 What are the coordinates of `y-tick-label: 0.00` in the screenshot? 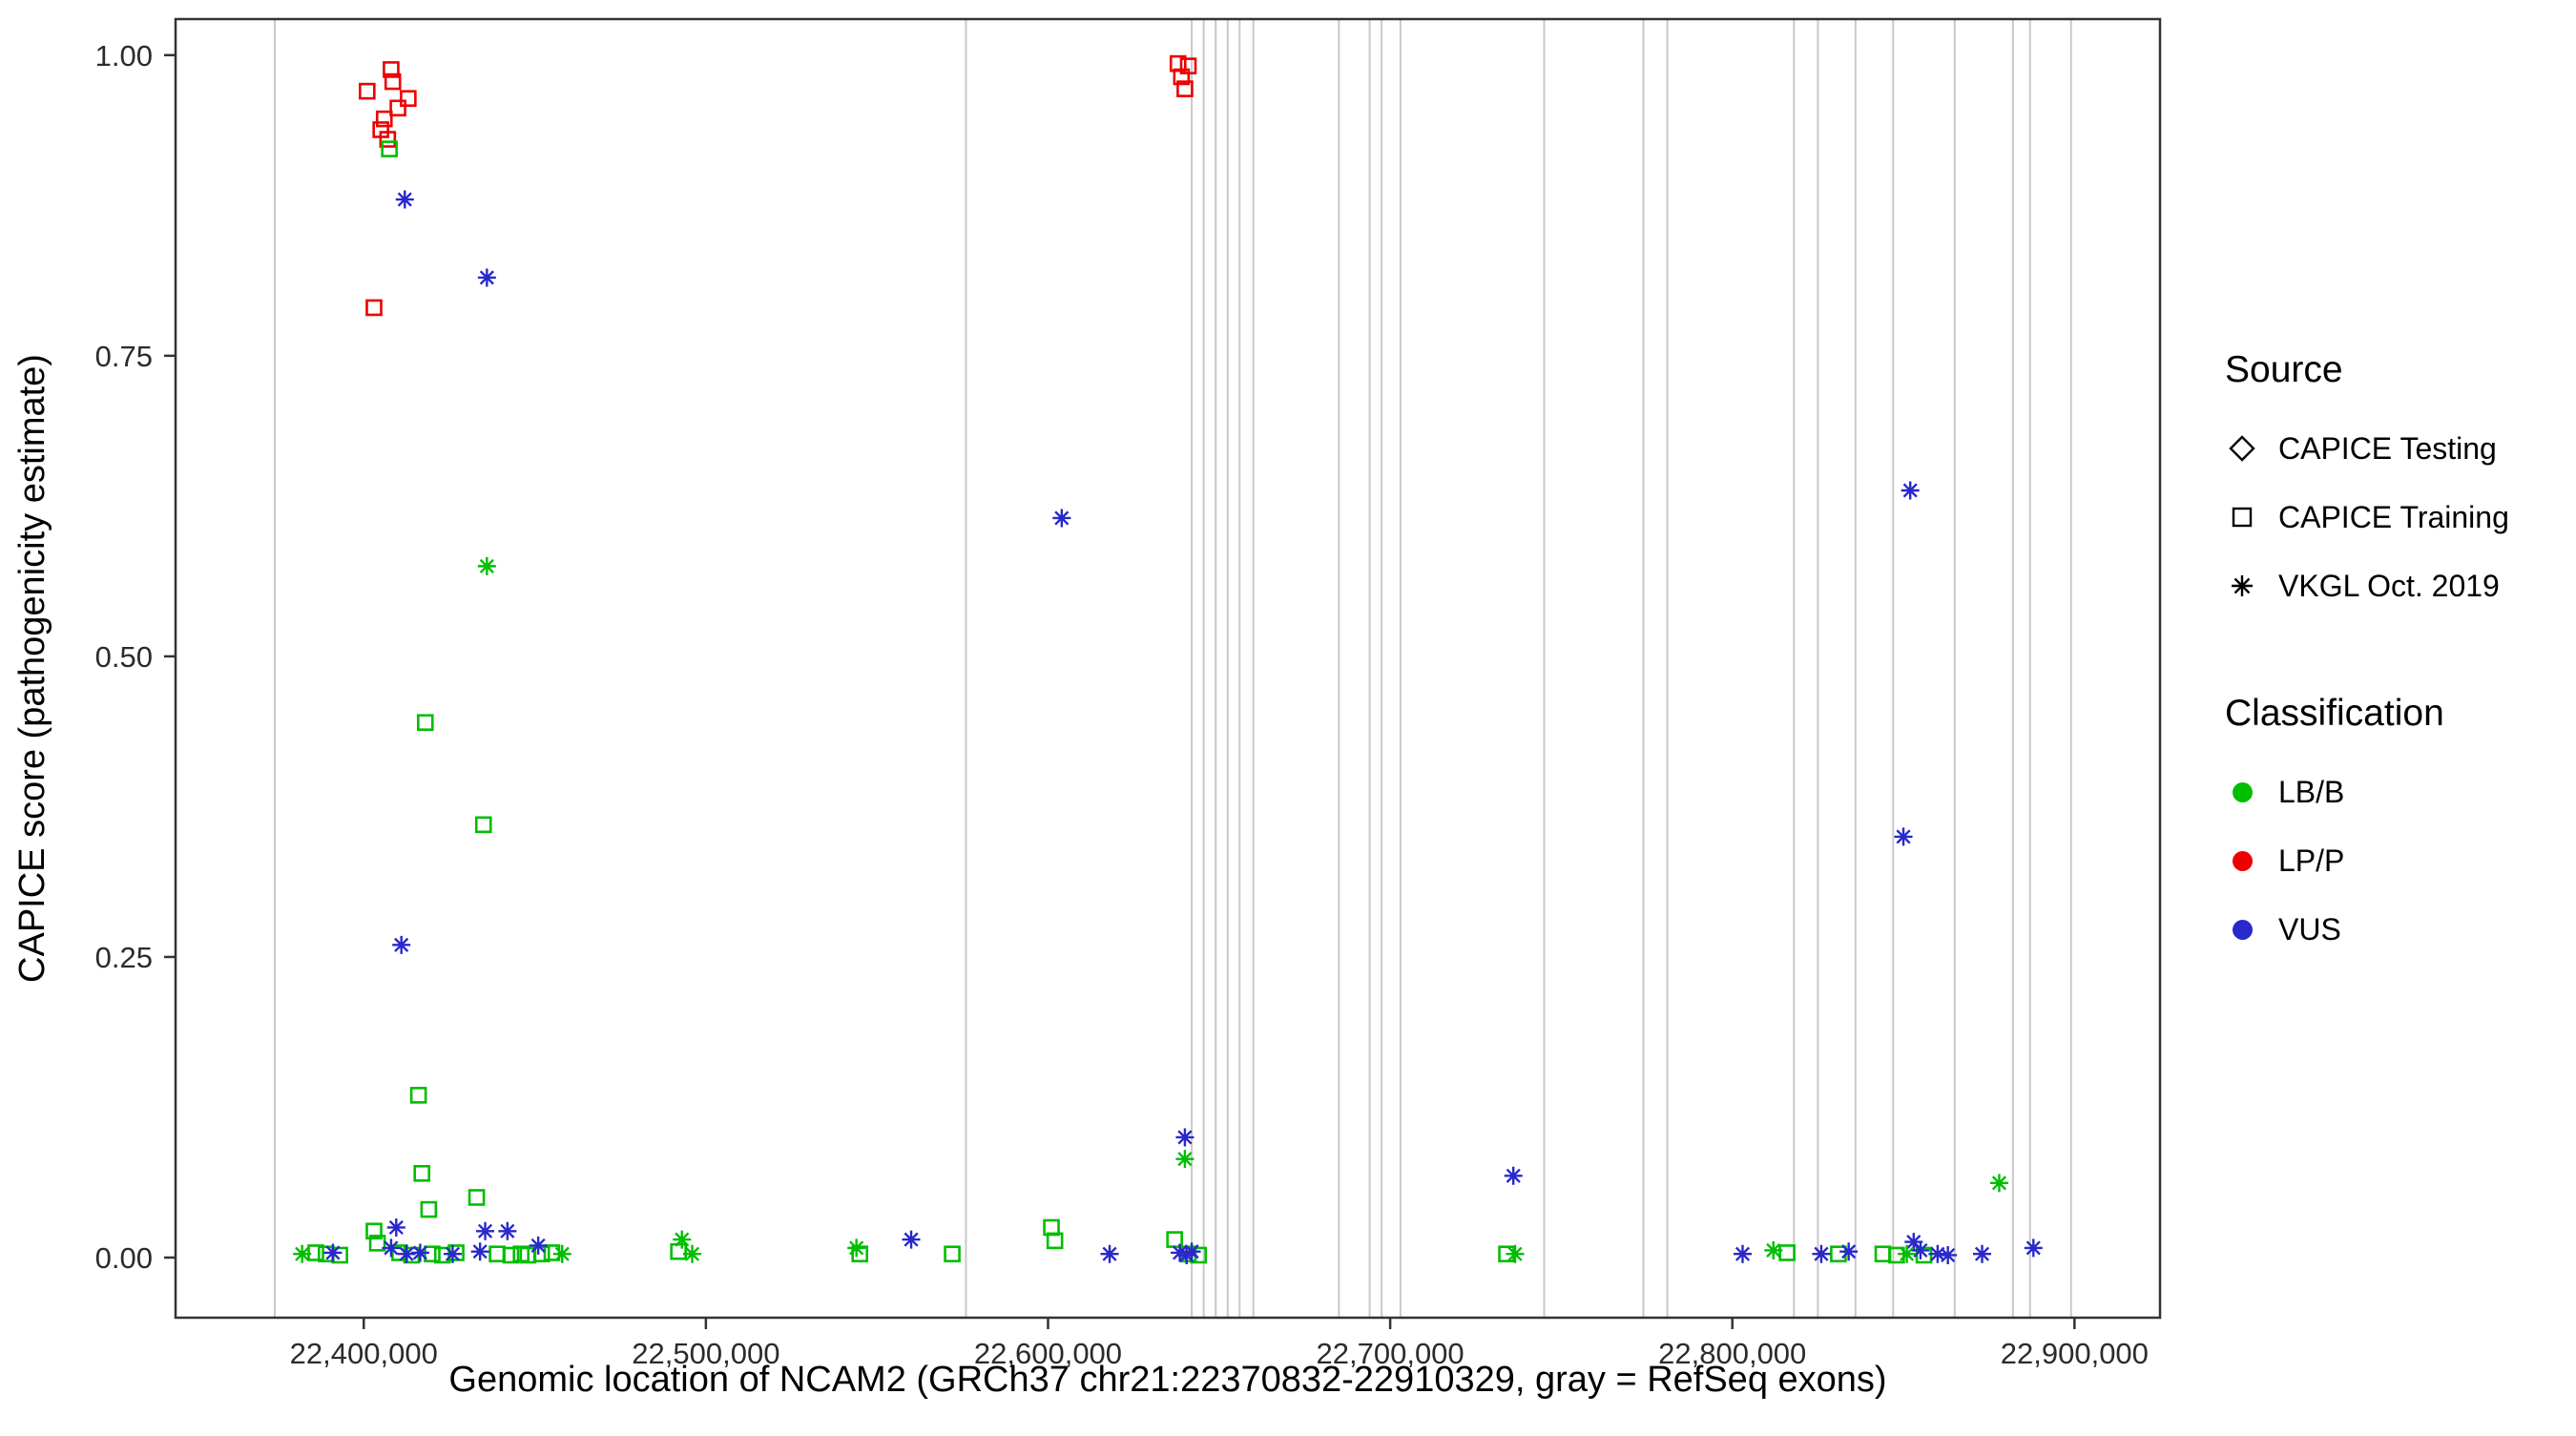 It's located at (124, 1258).